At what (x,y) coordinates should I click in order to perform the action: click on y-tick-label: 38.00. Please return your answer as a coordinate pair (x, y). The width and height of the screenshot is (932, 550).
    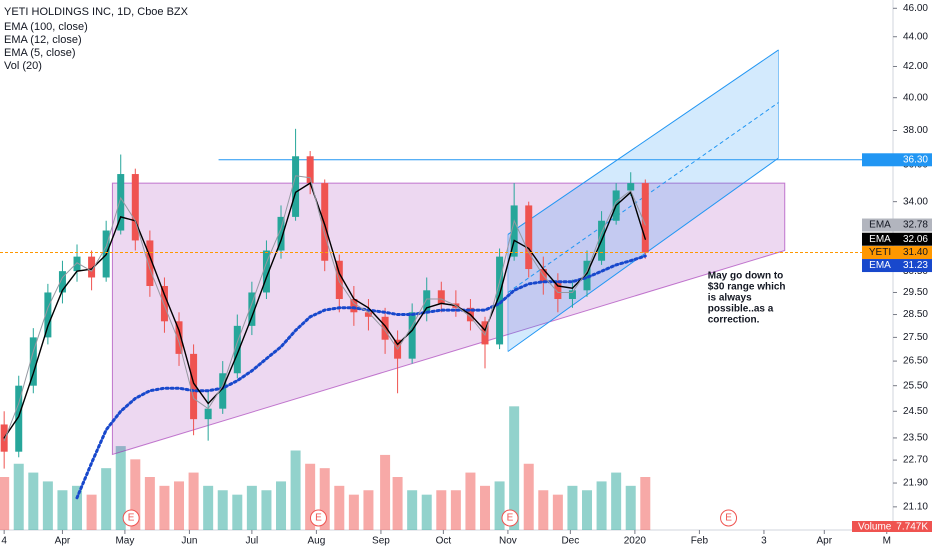
    Looking at the image, I should click on (915, 130).